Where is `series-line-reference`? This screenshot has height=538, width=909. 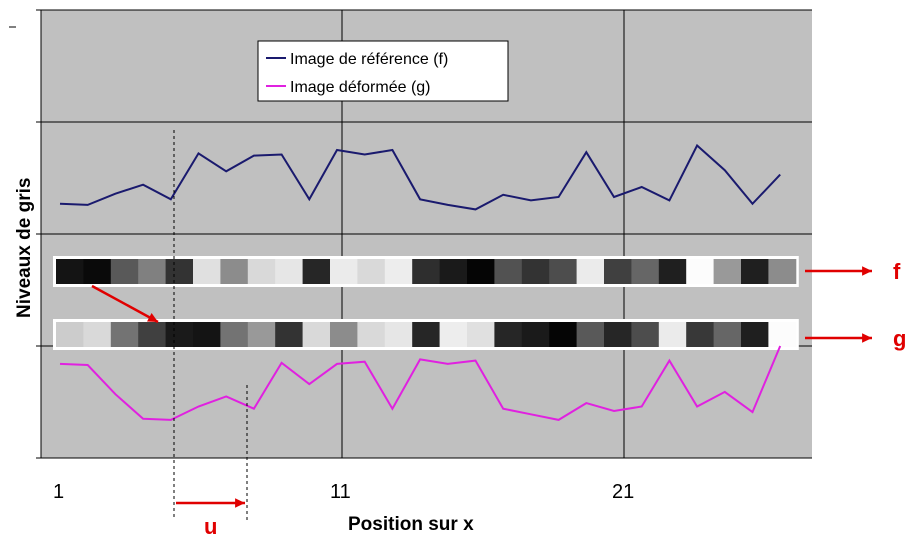
series-line-reference is located at coordinates (420, 177).